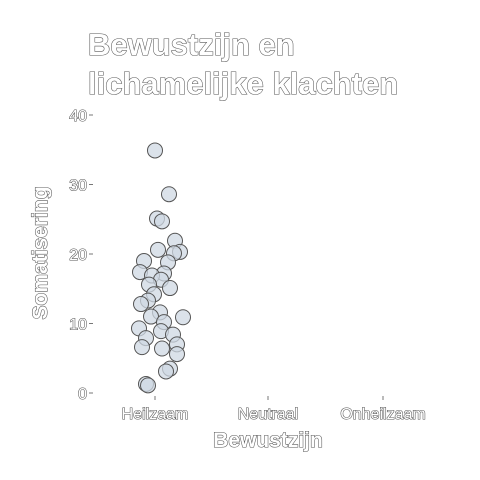  I want to click on y-tick-label: 30, so click(78, 186).